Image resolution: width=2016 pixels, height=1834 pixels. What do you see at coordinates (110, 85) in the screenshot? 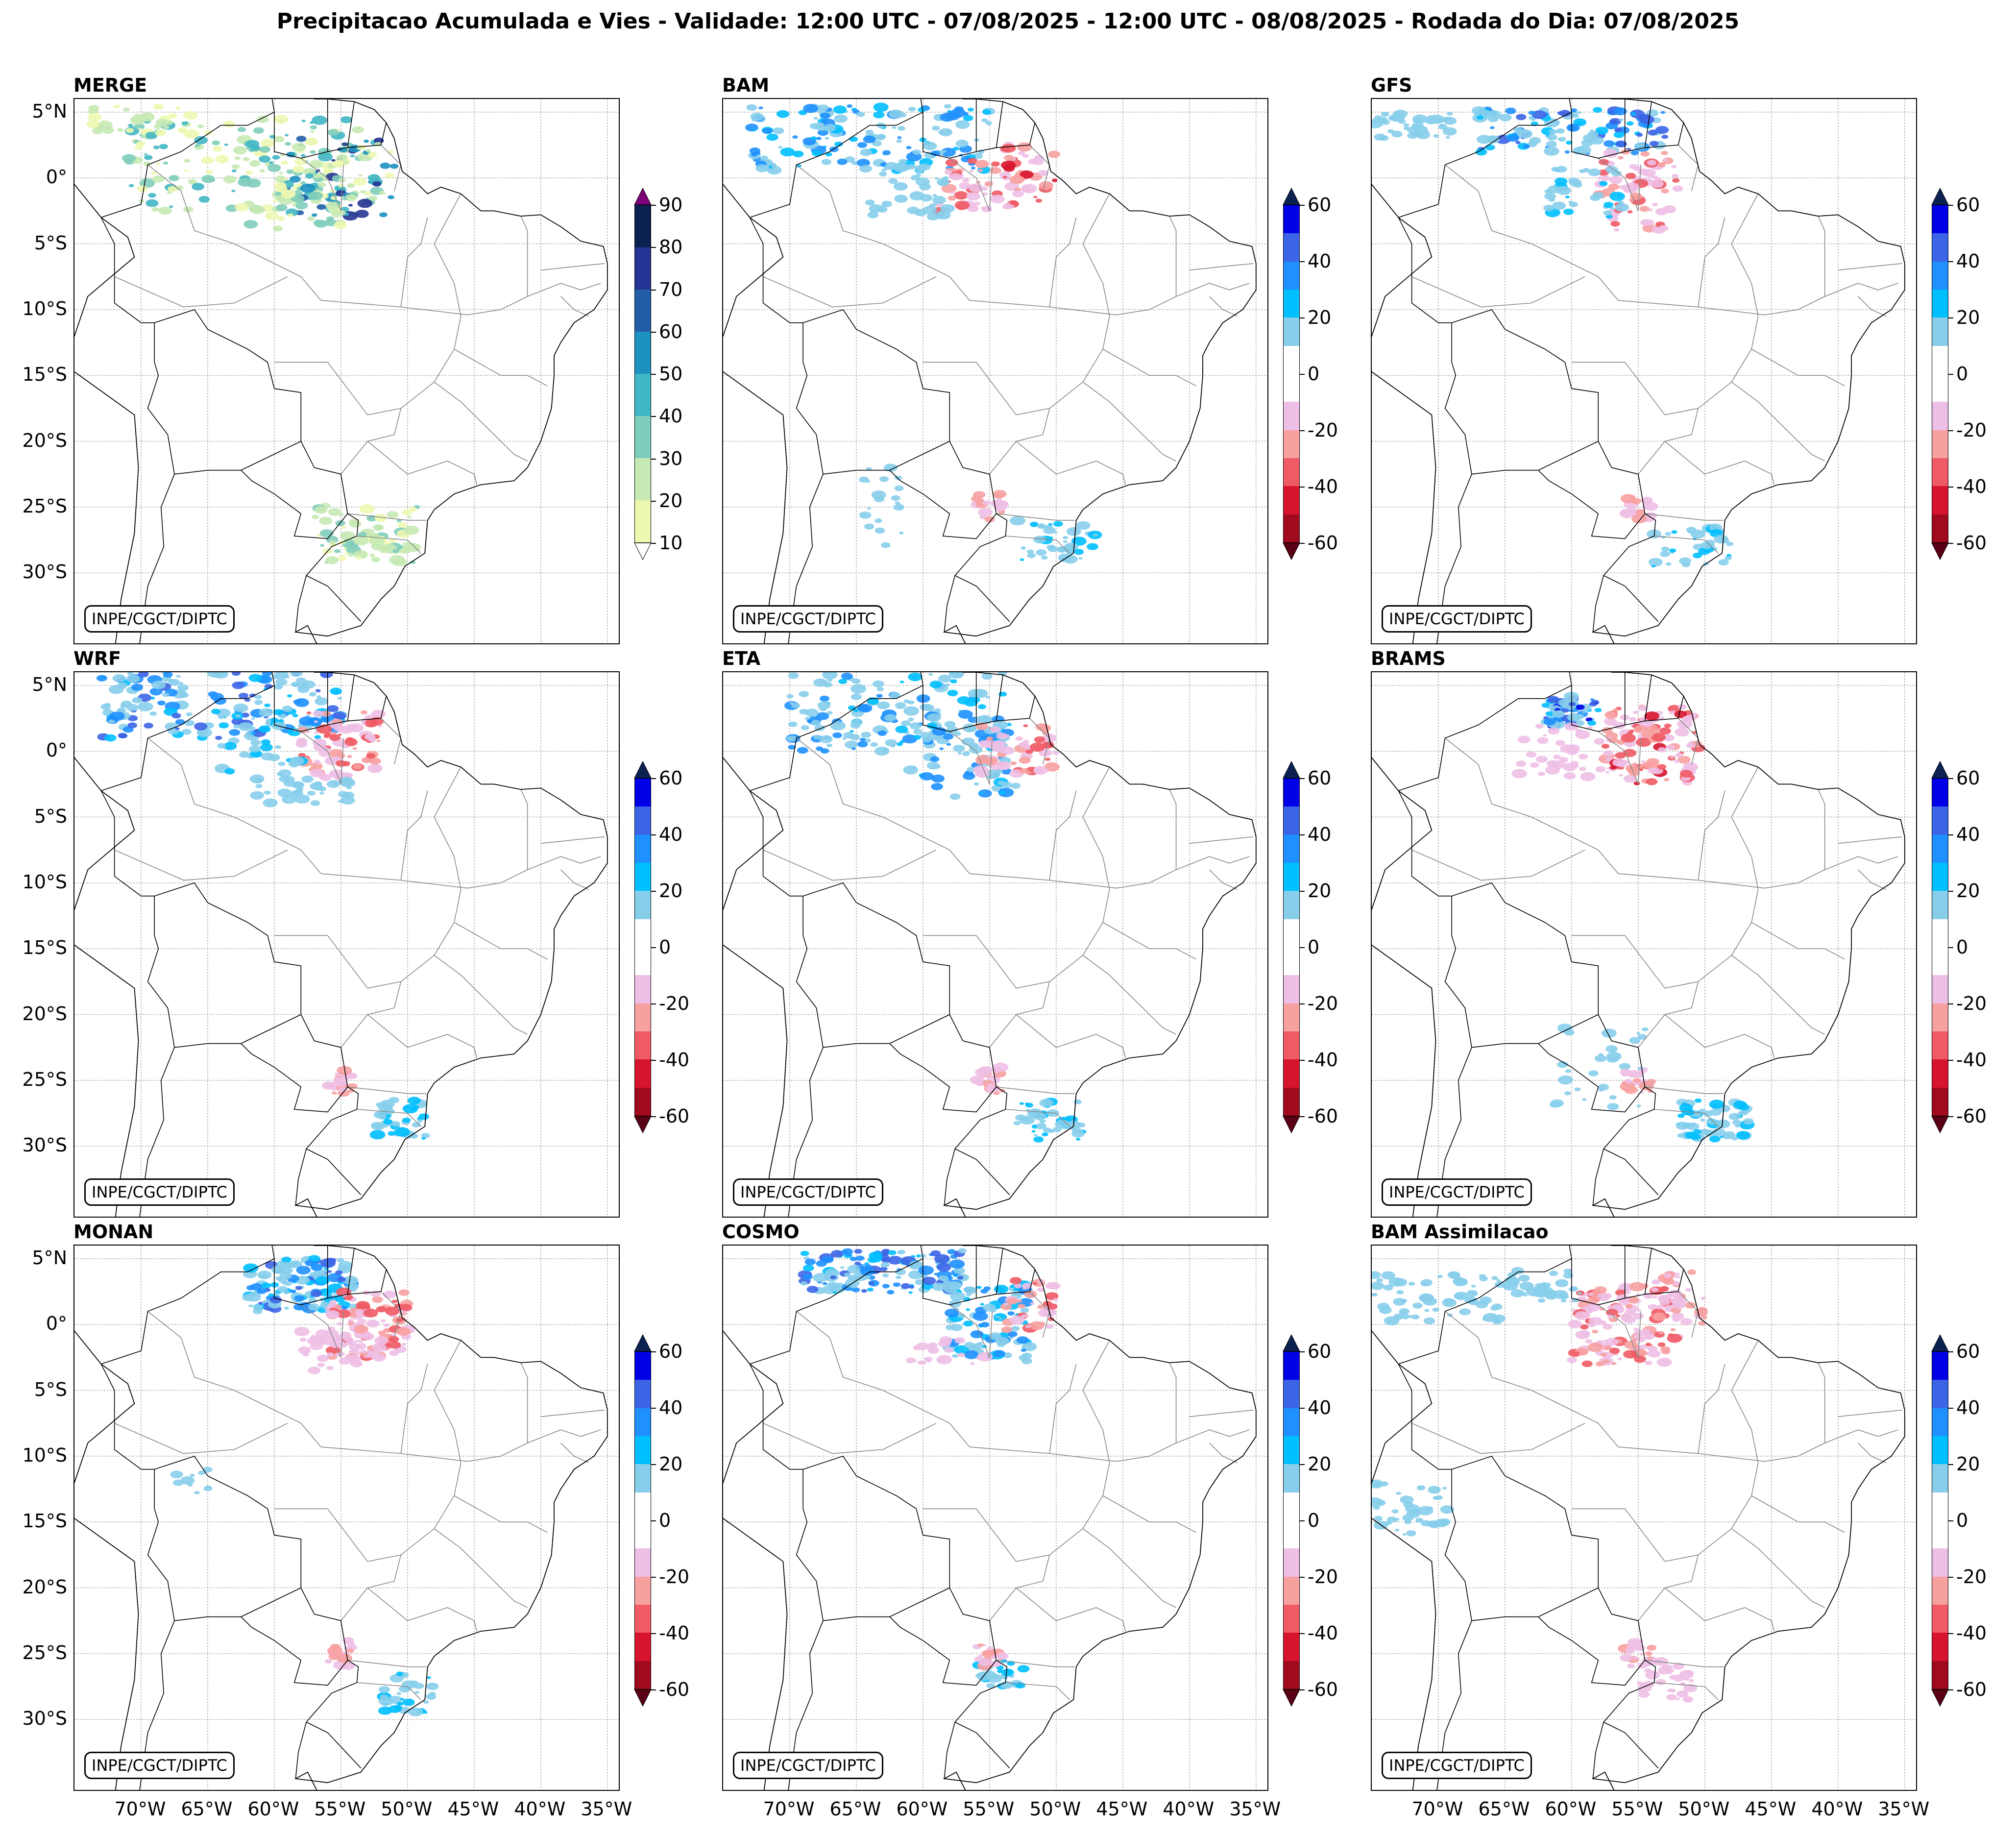
I see `panel-title-merge: MERGE` at bounding box center [110, 85].